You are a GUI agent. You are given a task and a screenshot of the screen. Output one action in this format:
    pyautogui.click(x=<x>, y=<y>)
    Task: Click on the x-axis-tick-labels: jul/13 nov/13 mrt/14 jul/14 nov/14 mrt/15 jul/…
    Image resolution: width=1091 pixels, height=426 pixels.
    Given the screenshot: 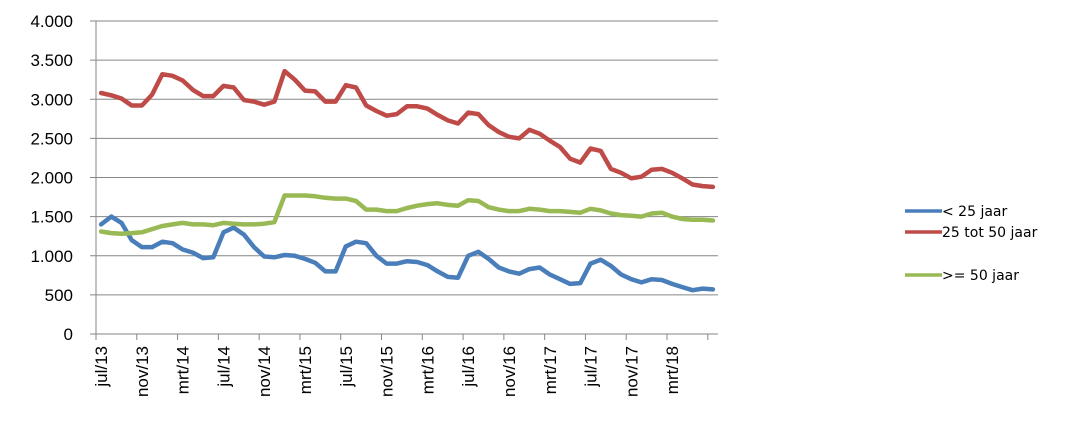 What is the action you would take?
    pyautogui.click(x=387, y=371)
    